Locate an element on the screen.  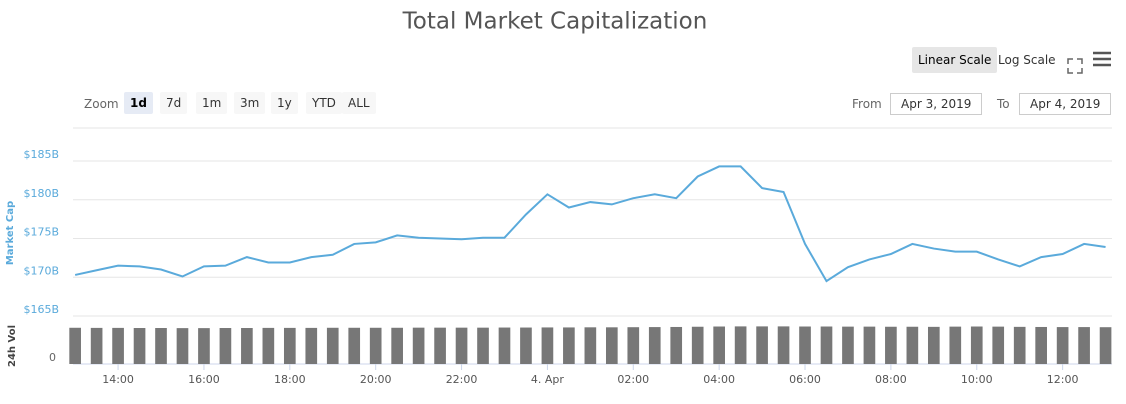
y-tick-label: $180B is located at coordinates (41, 193).